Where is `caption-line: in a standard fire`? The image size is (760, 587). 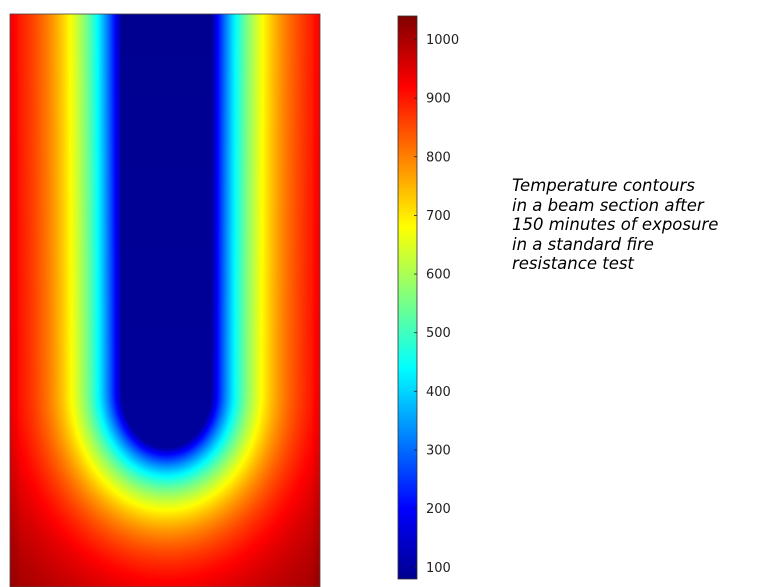 caption-line: in a standard fire is located at coordinates (583, 244).